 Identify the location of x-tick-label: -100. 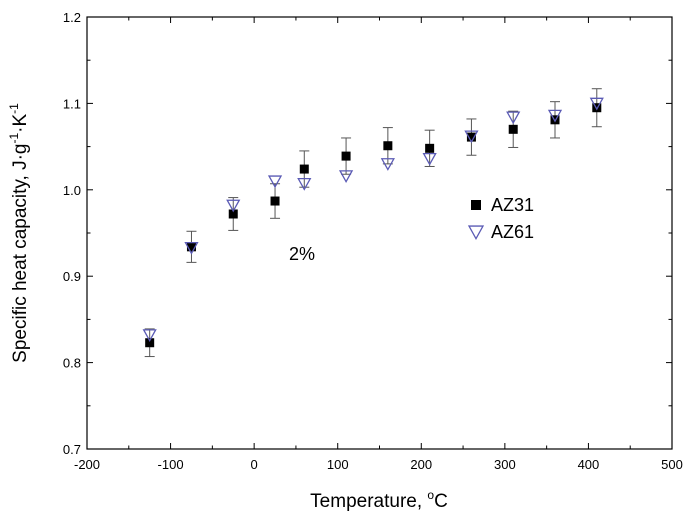
(171, 464).